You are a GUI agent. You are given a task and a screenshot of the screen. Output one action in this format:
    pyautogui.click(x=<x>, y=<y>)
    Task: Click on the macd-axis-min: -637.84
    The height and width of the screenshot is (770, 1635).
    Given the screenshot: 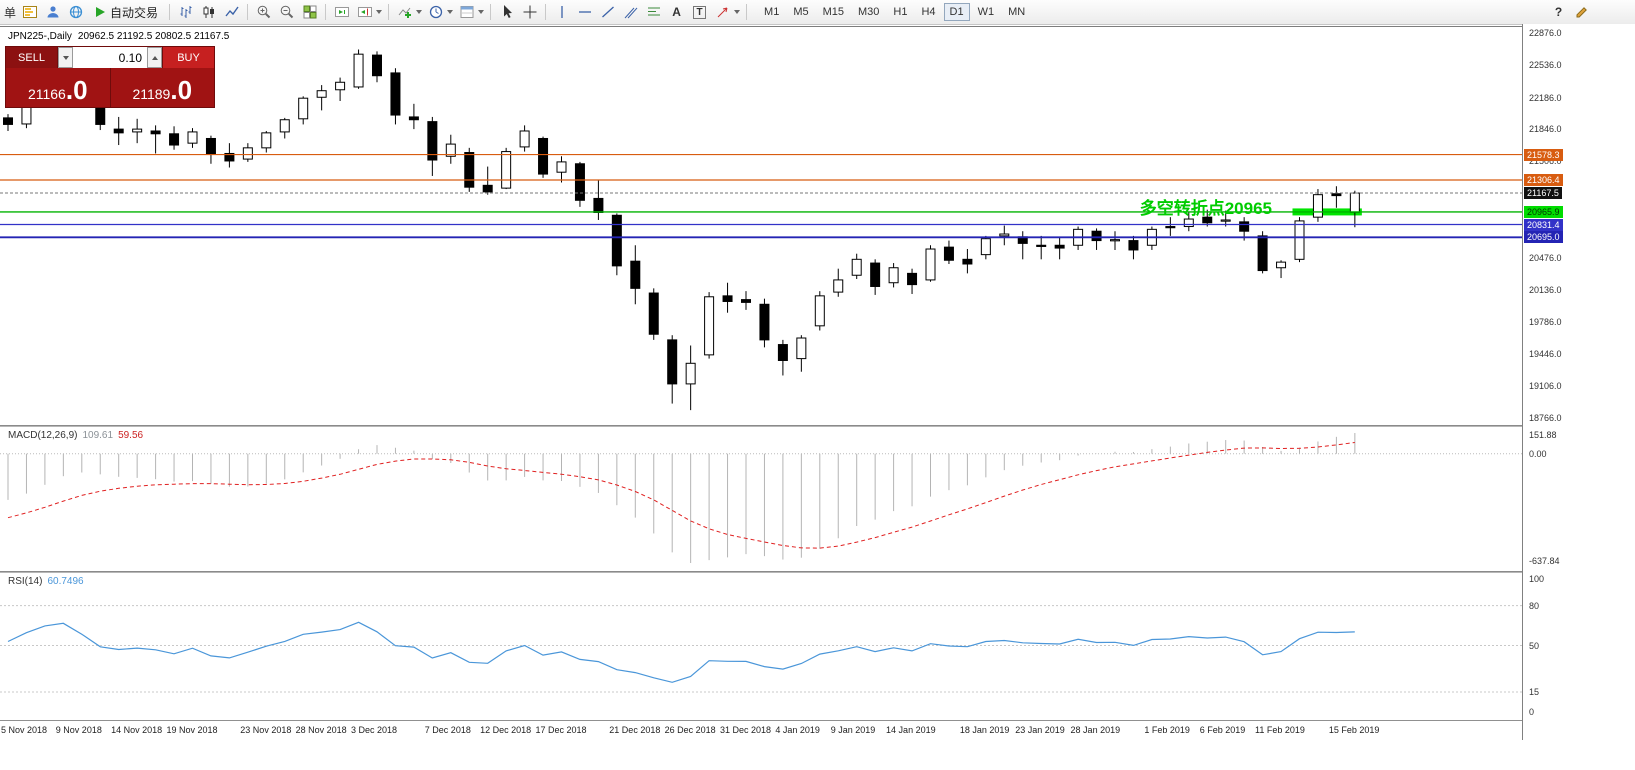 What is the action you would take?
    pyautogui.click(x=1544, y=561)
    